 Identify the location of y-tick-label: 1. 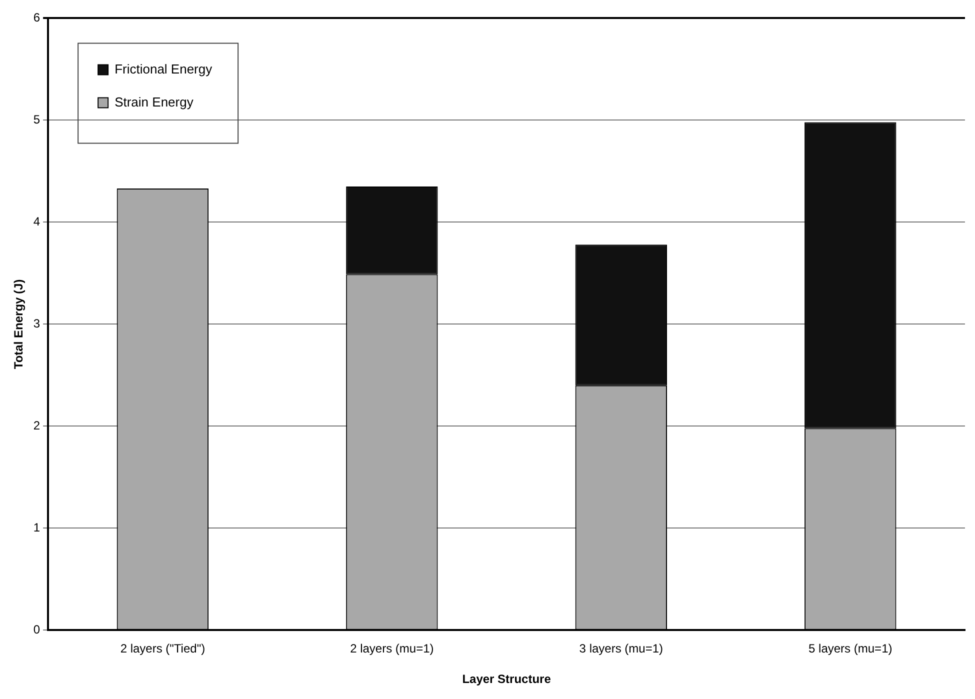
(36, 527).